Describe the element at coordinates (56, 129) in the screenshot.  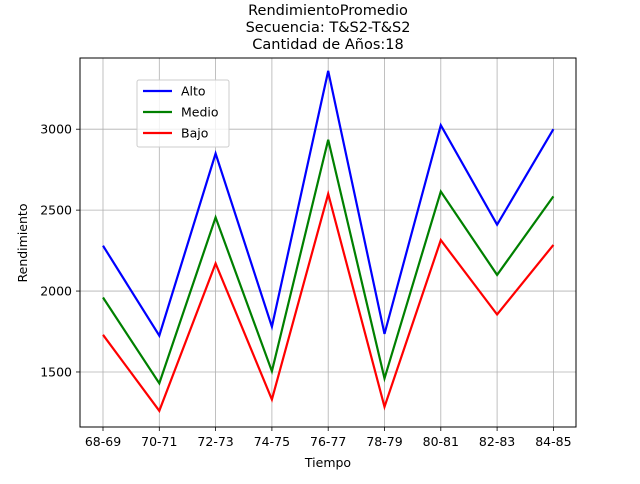
I see `y-tick-label: 3000` at that location.